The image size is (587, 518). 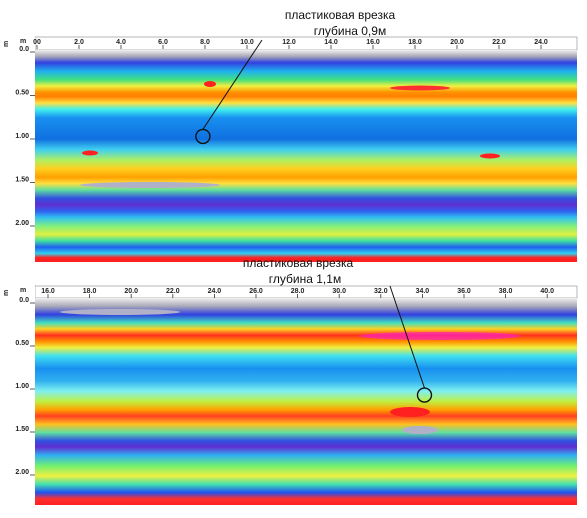 I want to click on x-tick-label: 34.0, so click(x=423, y=291).